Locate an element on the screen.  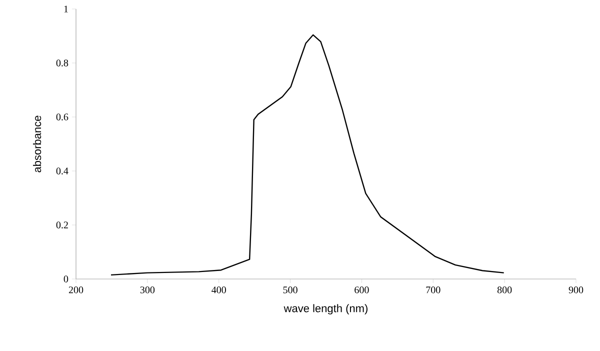
x-tick-label: 900 is located at coordinates (576, 290).